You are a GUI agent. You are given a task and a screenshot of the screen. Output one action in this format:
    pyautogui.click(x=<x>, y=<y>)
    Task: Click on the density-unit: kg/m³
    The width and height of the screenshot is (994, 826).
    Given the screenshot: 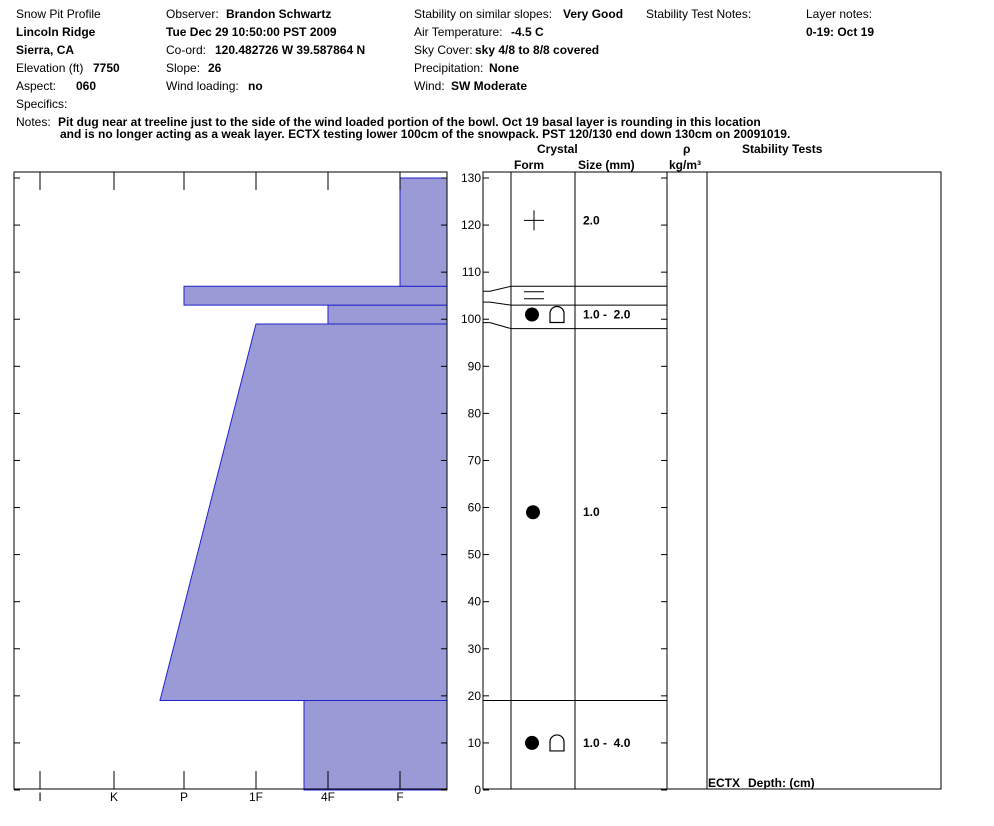 What is the action you would take?
    pyautogui.click(x=685, y=165)
    